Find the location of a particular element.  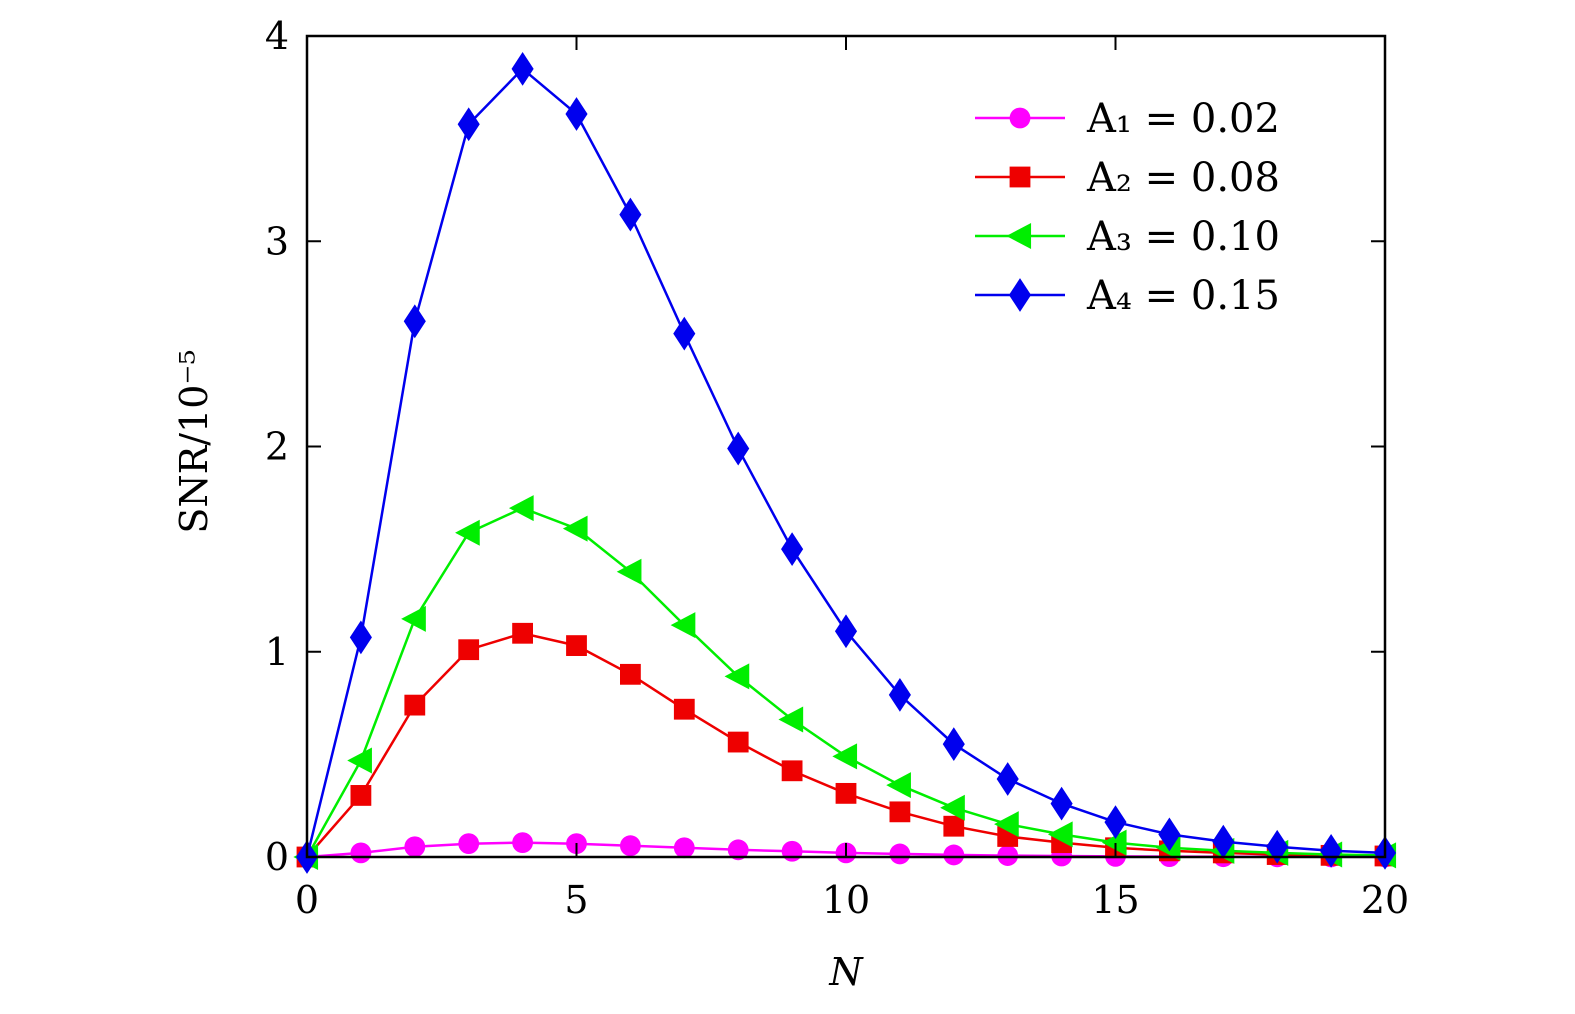

x-tick-label: 20 is located at coordinates (1385, 900).